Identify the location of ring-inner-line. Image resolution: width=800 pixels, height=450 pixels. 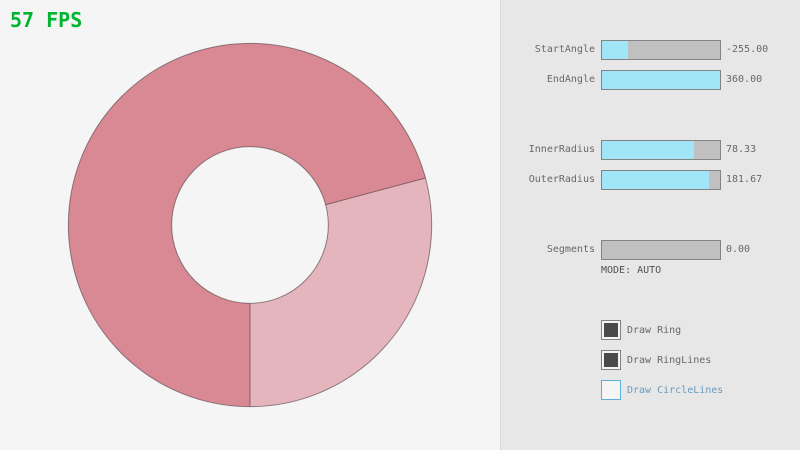
(250, 225).